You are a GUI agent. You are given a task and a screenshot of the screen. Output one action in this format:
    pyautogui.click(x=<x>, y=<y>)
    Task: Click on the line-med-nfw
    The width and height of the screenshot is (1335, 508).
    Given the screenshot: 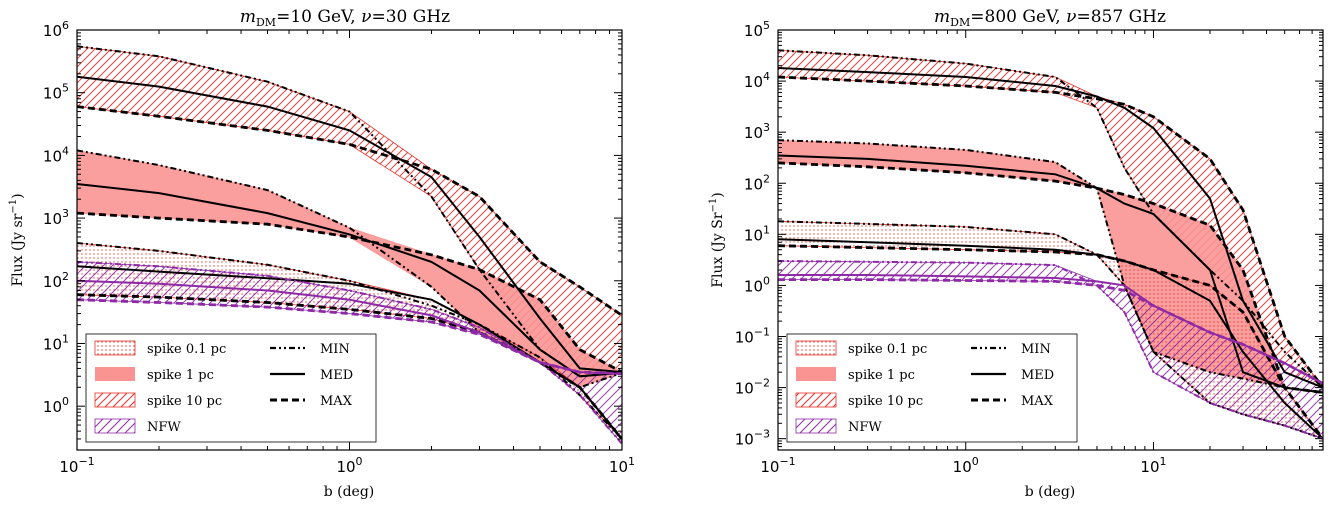 What is the action you would take?
    pyautogui.click(x=1050, y=329)
    